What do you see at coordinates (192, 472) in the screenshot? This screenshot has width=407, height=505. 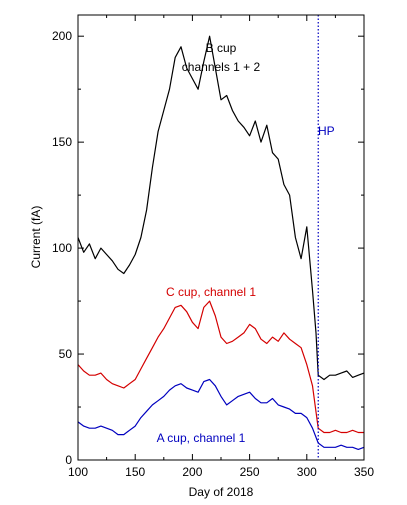 I see `x-tick-label: 200` at bounding box center [192, 472].